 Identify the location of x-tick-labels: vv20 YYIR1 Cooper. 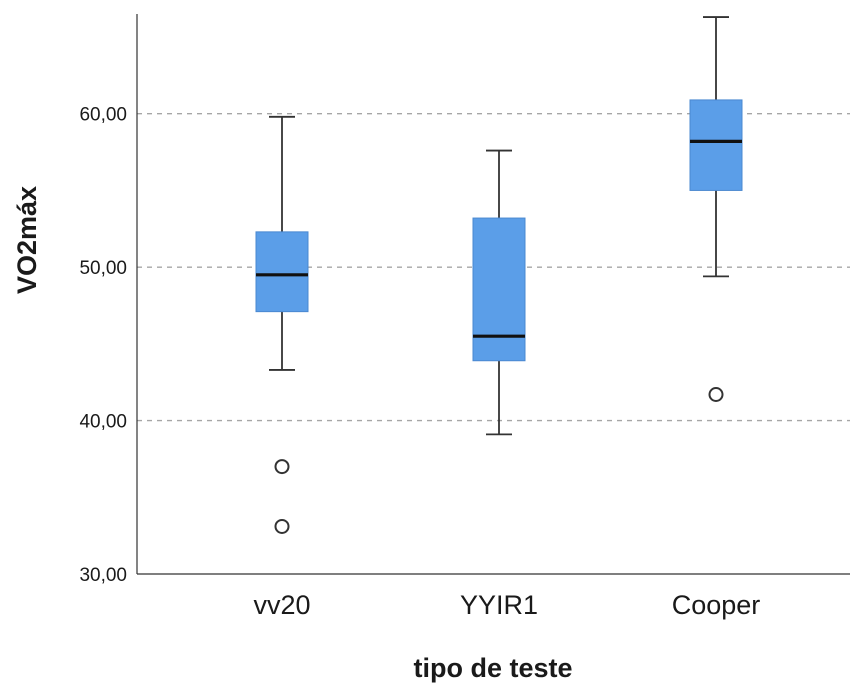
(506, 605).